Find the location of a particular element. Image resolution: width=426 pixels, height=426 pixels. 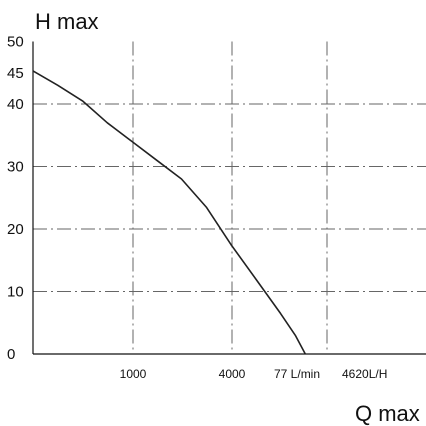

y-tick-labels: 0 10 20 30 40 45 50 is located at coordinates (15, 199).